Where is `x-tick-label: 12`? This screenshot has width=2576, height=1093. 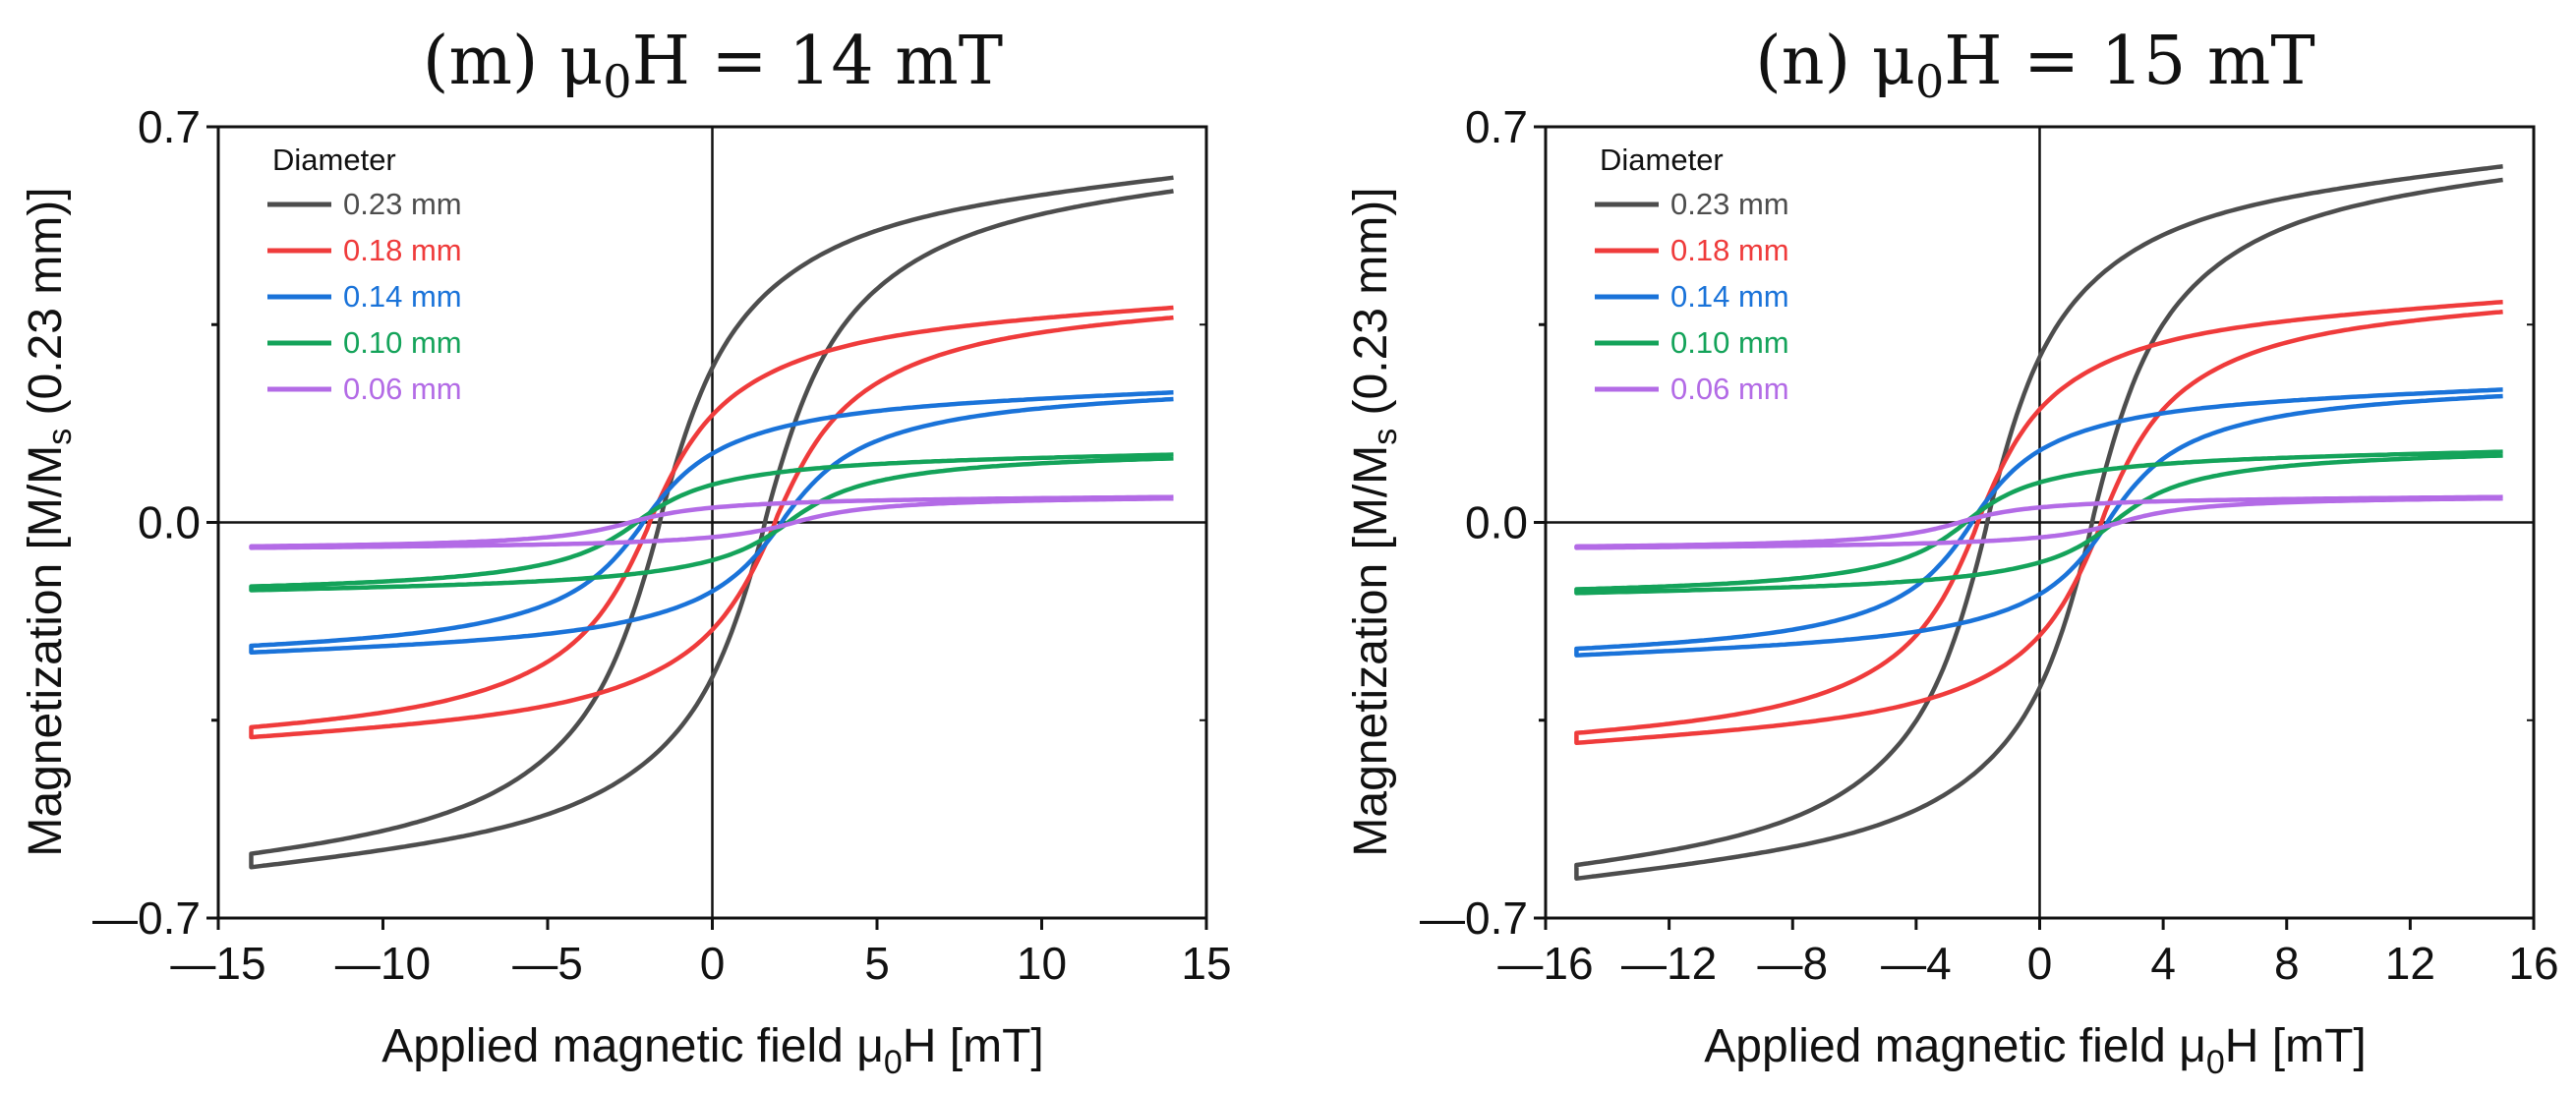 x-tick-label: 12 is located at coordinates (2410, 963).